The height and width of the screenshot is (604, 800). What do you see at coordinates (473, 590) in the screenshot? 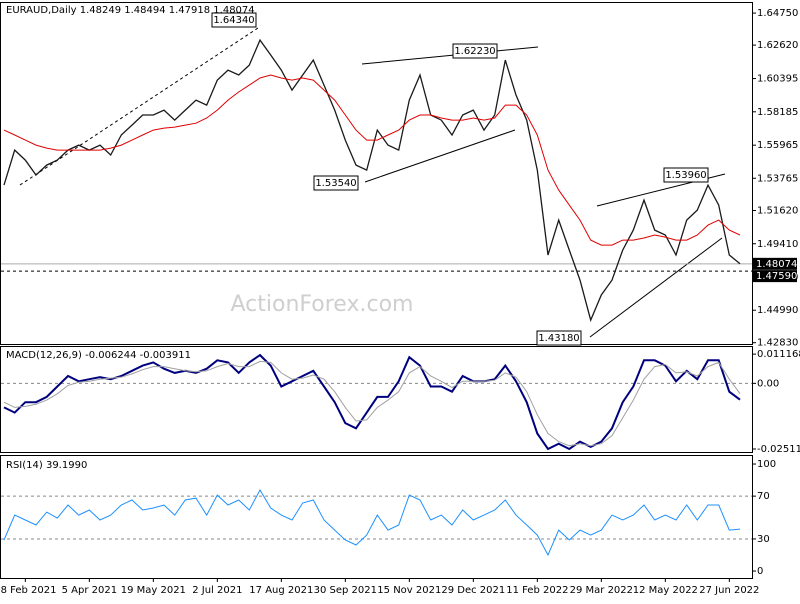
I see `x-tick-label: 29 Dec 2021` at bounding box center [473, 590].